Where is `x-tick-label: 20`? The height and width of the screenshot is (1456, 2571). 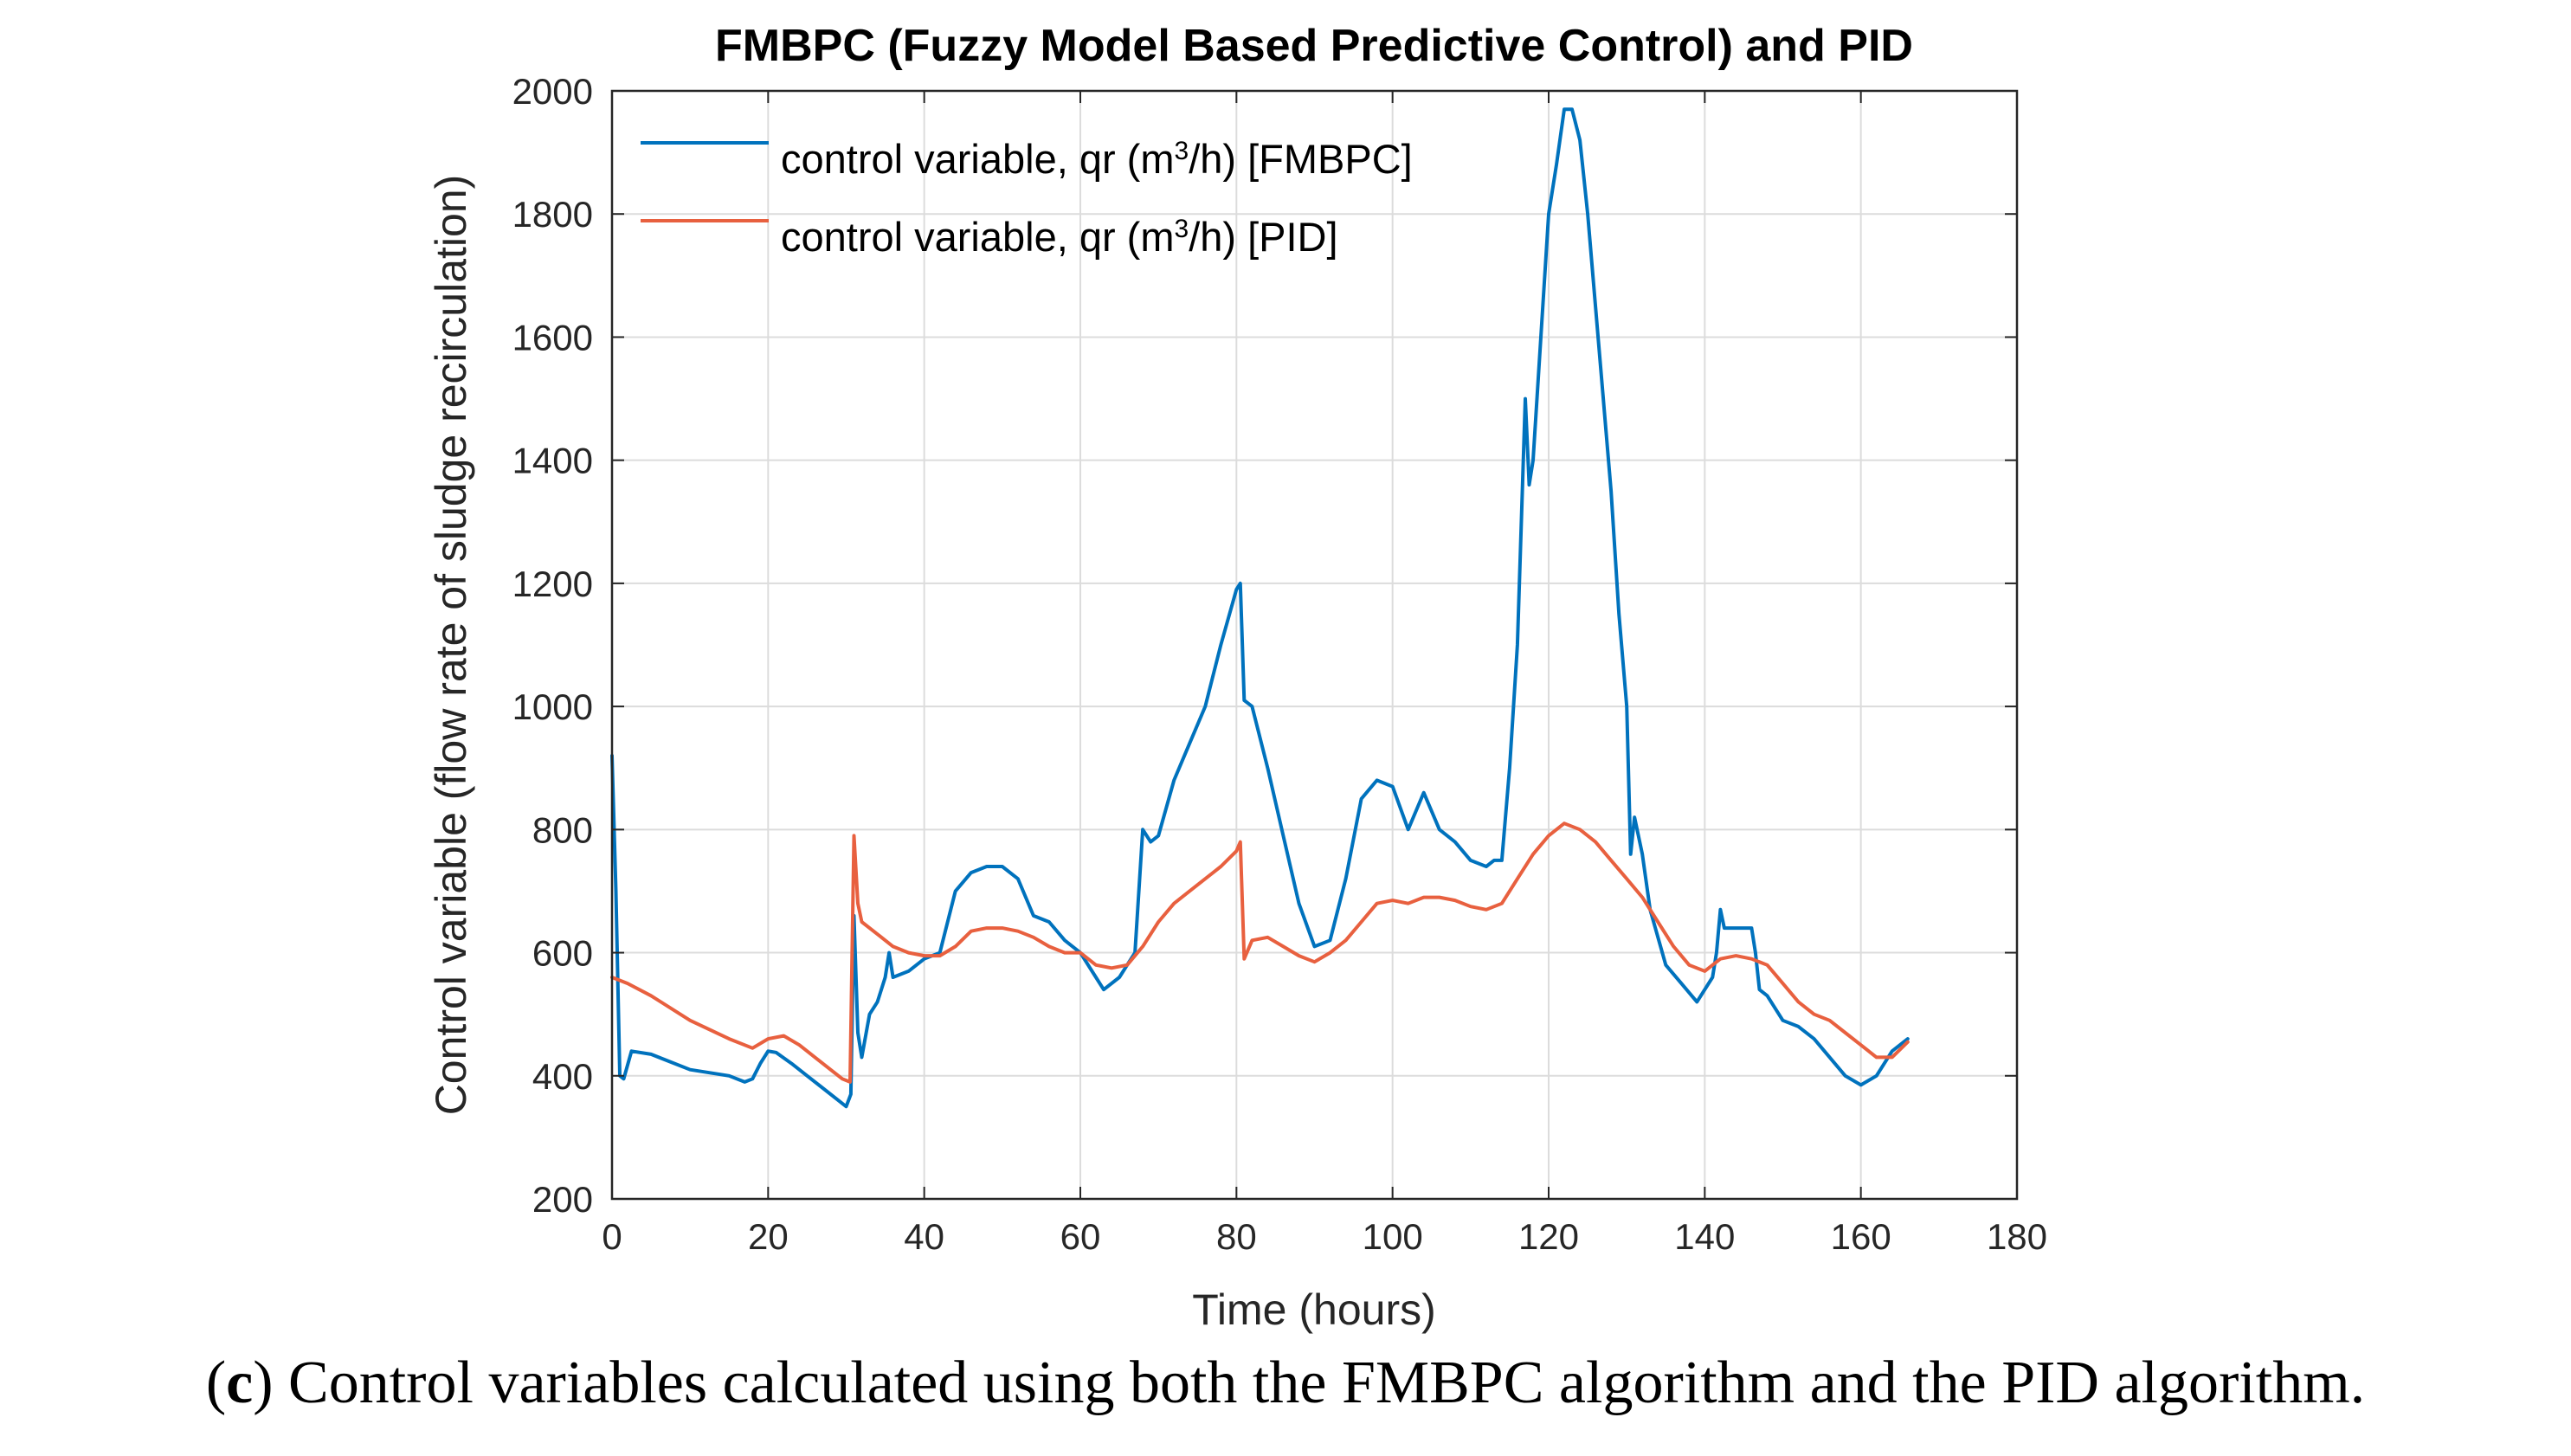
x-tick-label: 20 is located at coordinates (769, 1236).